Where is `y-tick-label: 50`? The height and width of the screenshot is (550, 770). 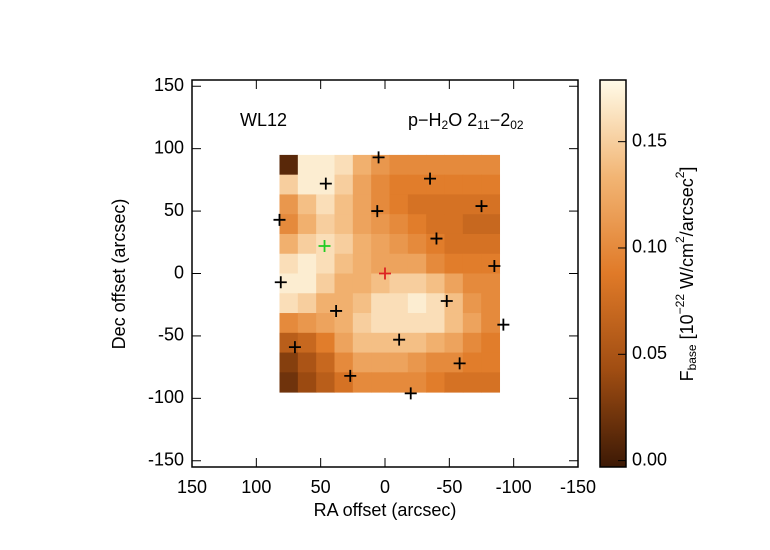
y-tick-label: 50 is located at coordinates (174, 210).